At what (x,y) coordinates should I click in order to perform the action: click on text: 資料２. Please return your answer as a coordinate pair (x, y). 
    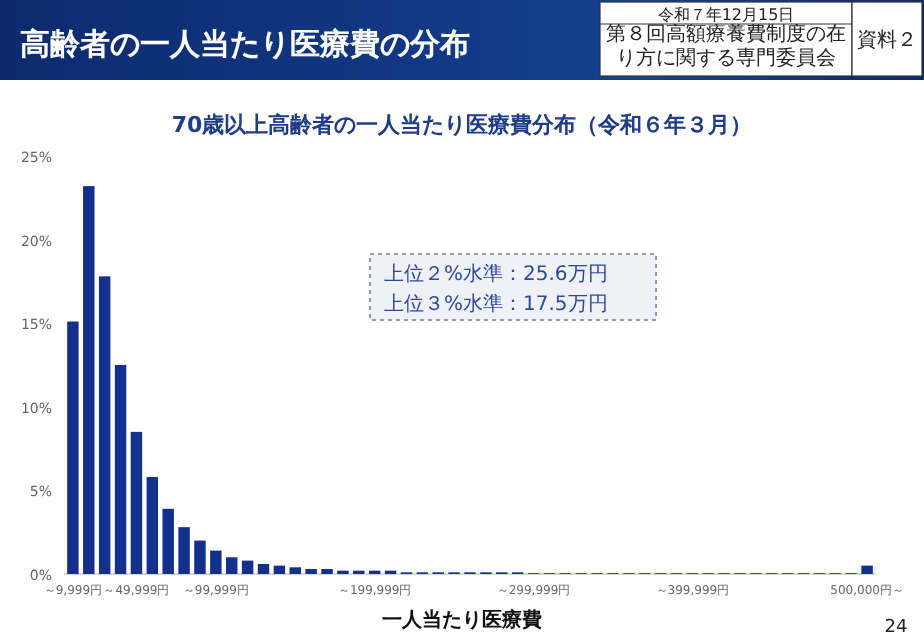
    Looking at the image, I should click on (887, 40).